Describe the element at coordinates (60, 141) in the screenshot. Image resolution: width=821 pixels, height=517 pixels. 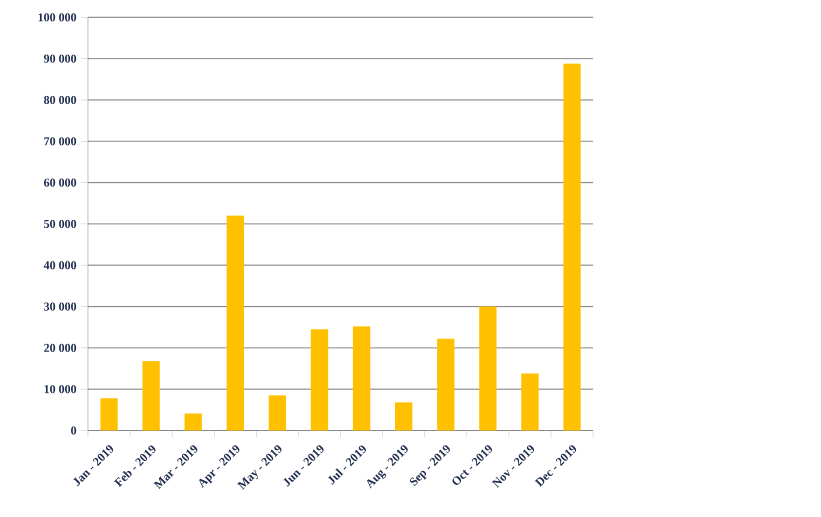
I see `y-tick-label: 70 000` at that location.